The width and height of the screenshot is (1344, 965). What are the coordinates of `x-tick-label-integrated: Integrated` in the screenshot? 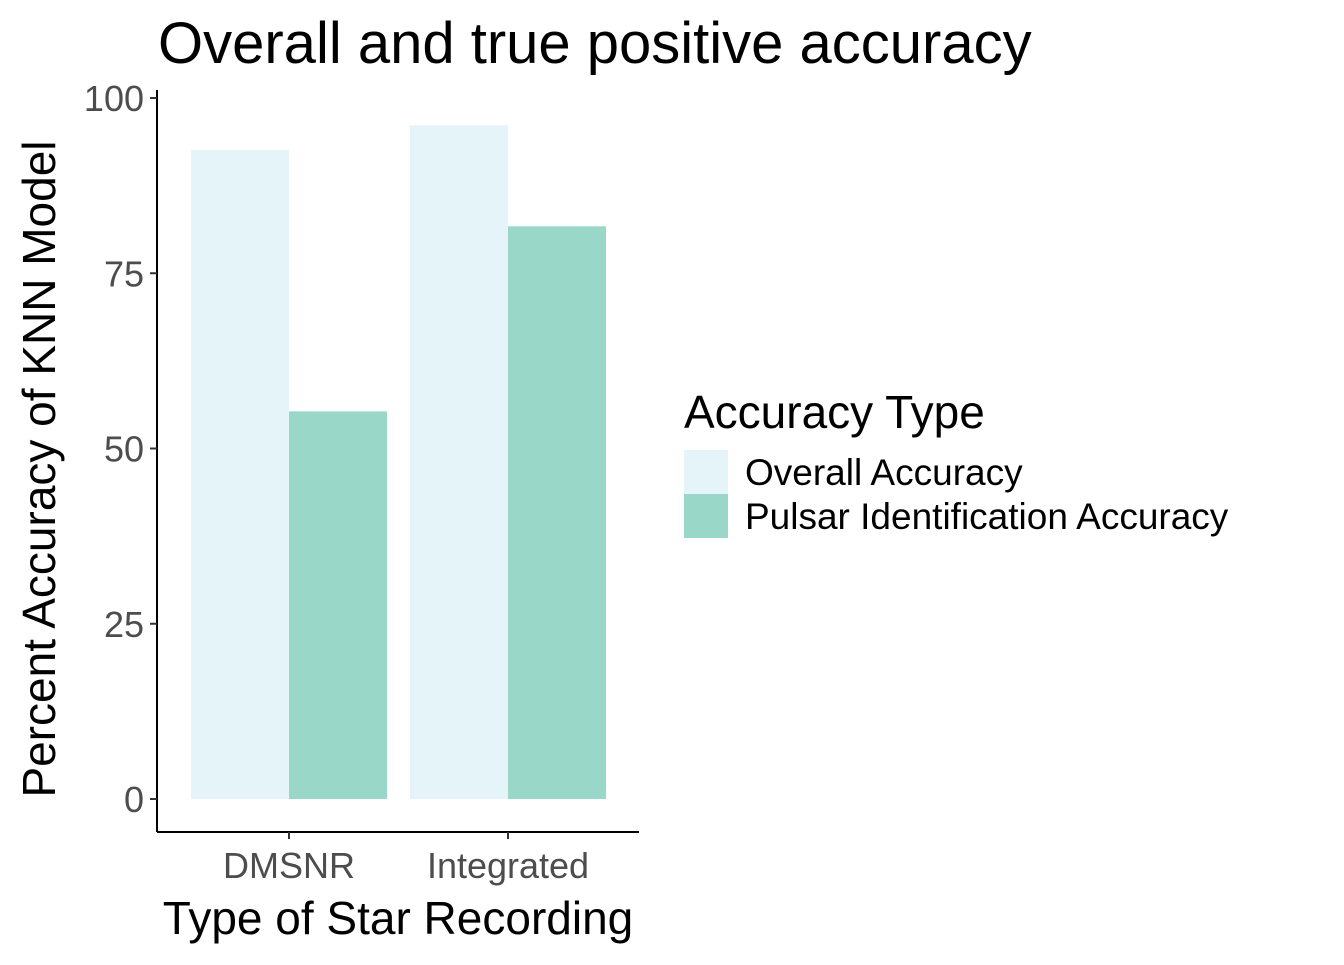 It's located at (508, 865).